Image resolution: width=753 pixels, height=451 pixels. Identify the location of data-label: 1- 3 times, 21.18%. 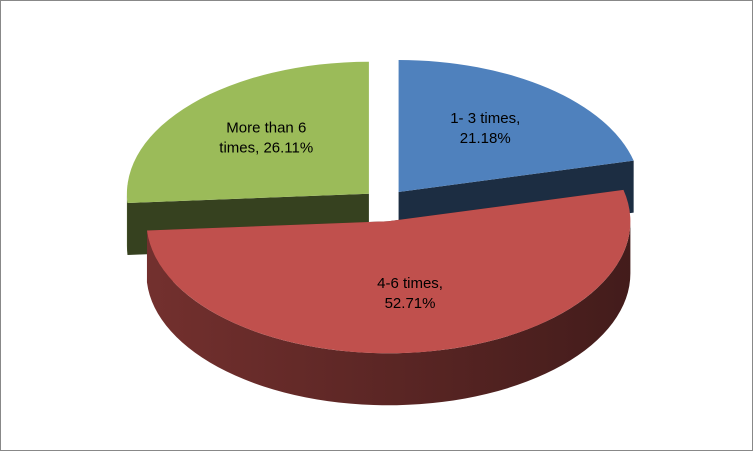
(485, 128).